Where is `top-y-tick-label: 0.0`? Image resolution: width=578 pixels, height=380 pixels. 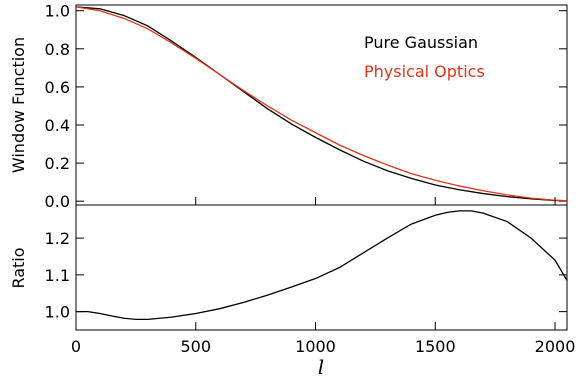
top-y-tick-label: 0.0 is located at coordinates (57, 201).